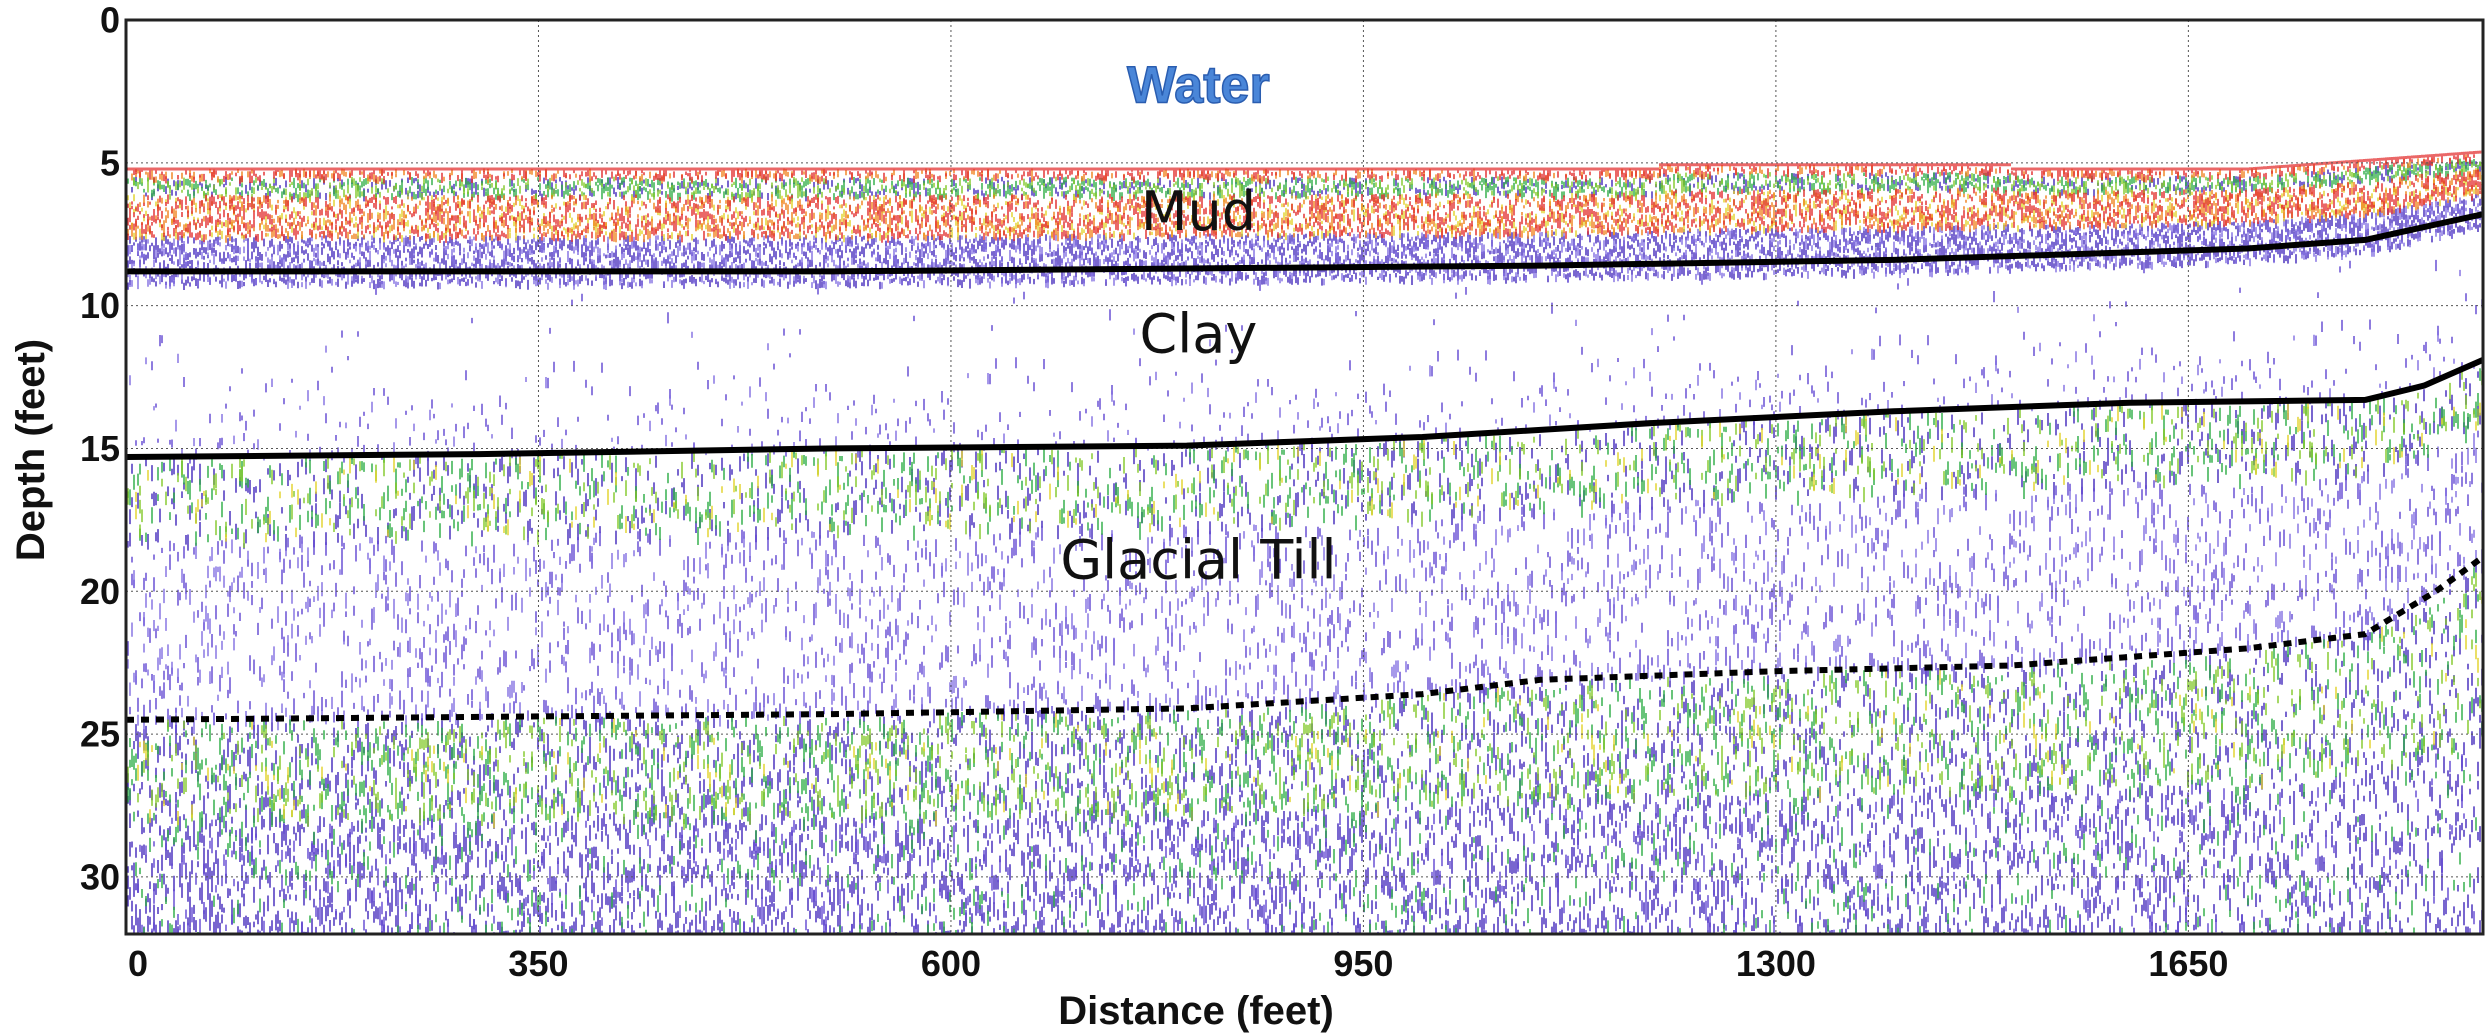  What do you see at coordinates (100, 448) in the screenshot?
I see `y-tick-label: 15` at bounding box center [100, 448].